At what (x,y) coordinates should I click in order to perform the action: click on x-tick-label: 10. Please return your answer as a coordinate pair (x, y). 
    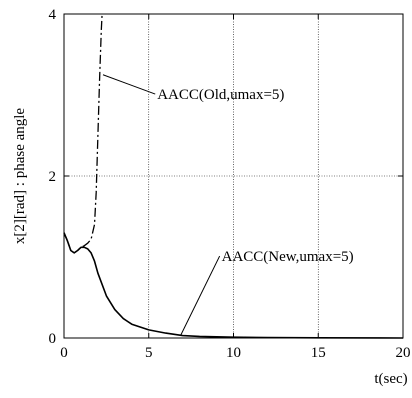
    Looking at the image, I should click on (233, 353).